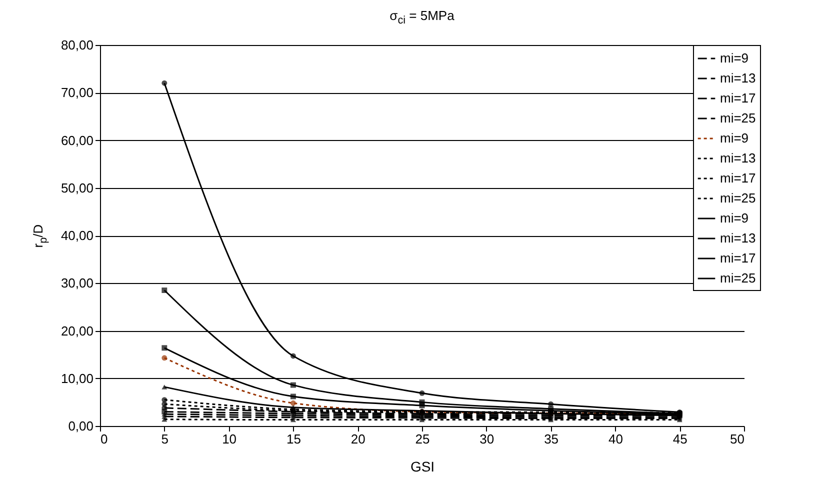 This screenshot has height=497, width=824. Describe the element at coordinates (77, 378) in the screenshot. I see `y-tick-label: 10,00` at that location.